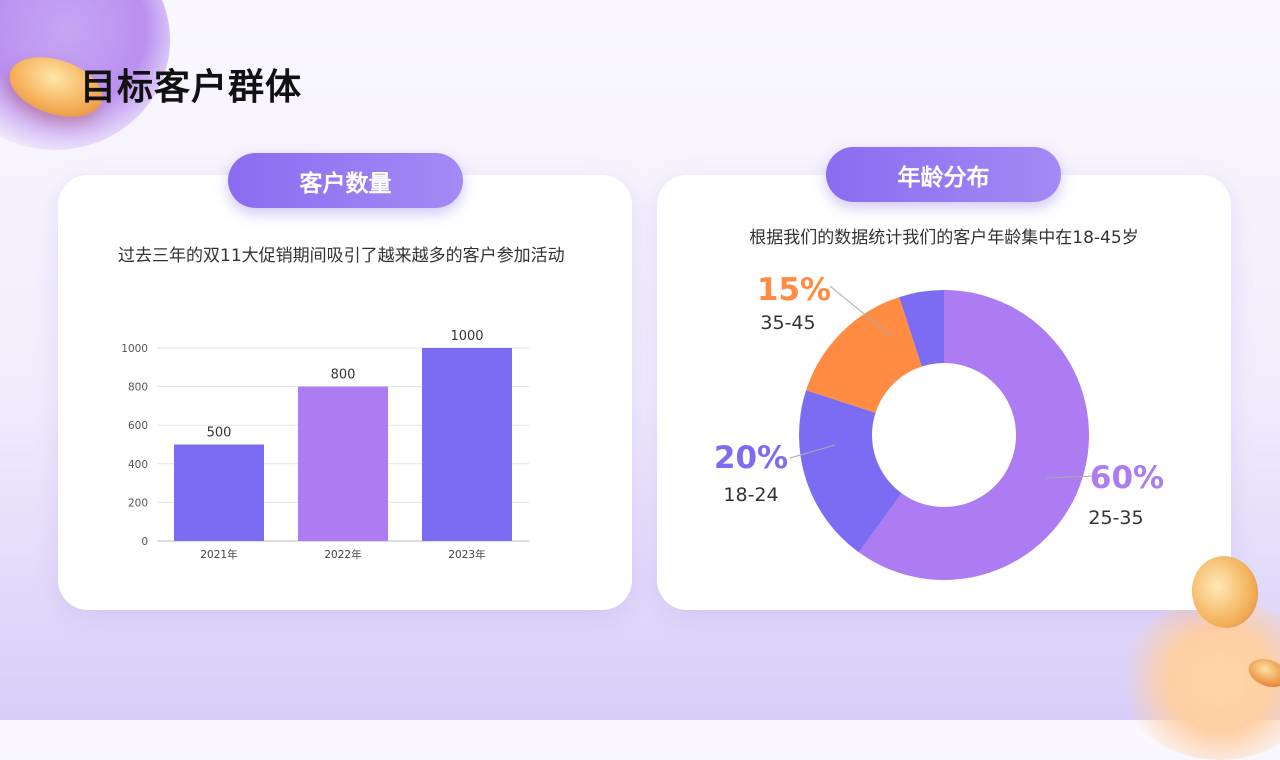 The image size is (1280, 760). What do you see at coordinates (787, 323) in the screenshot?
I see `slice-age-range-label: 35-45` at bounding box center [787, 323].